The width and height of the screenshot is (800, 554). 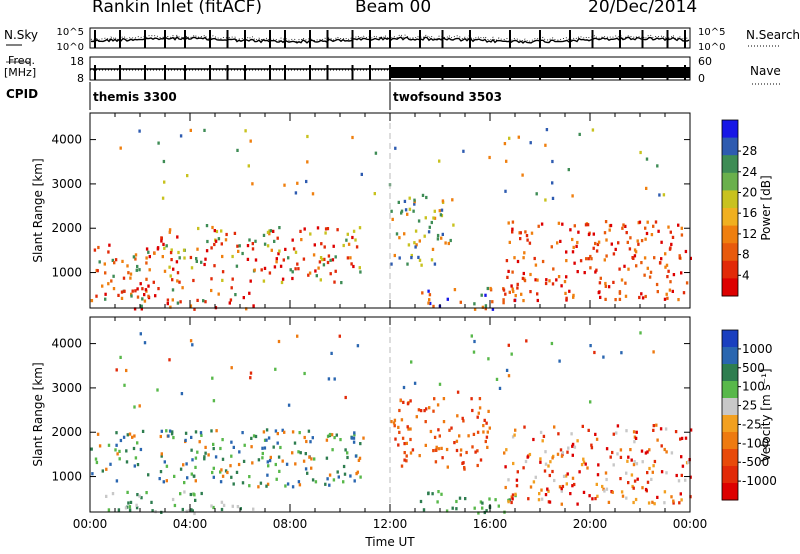 I want to click on velocity-colorbar-label: Velocity [m s⁻¹], so click(x=766, y=414).